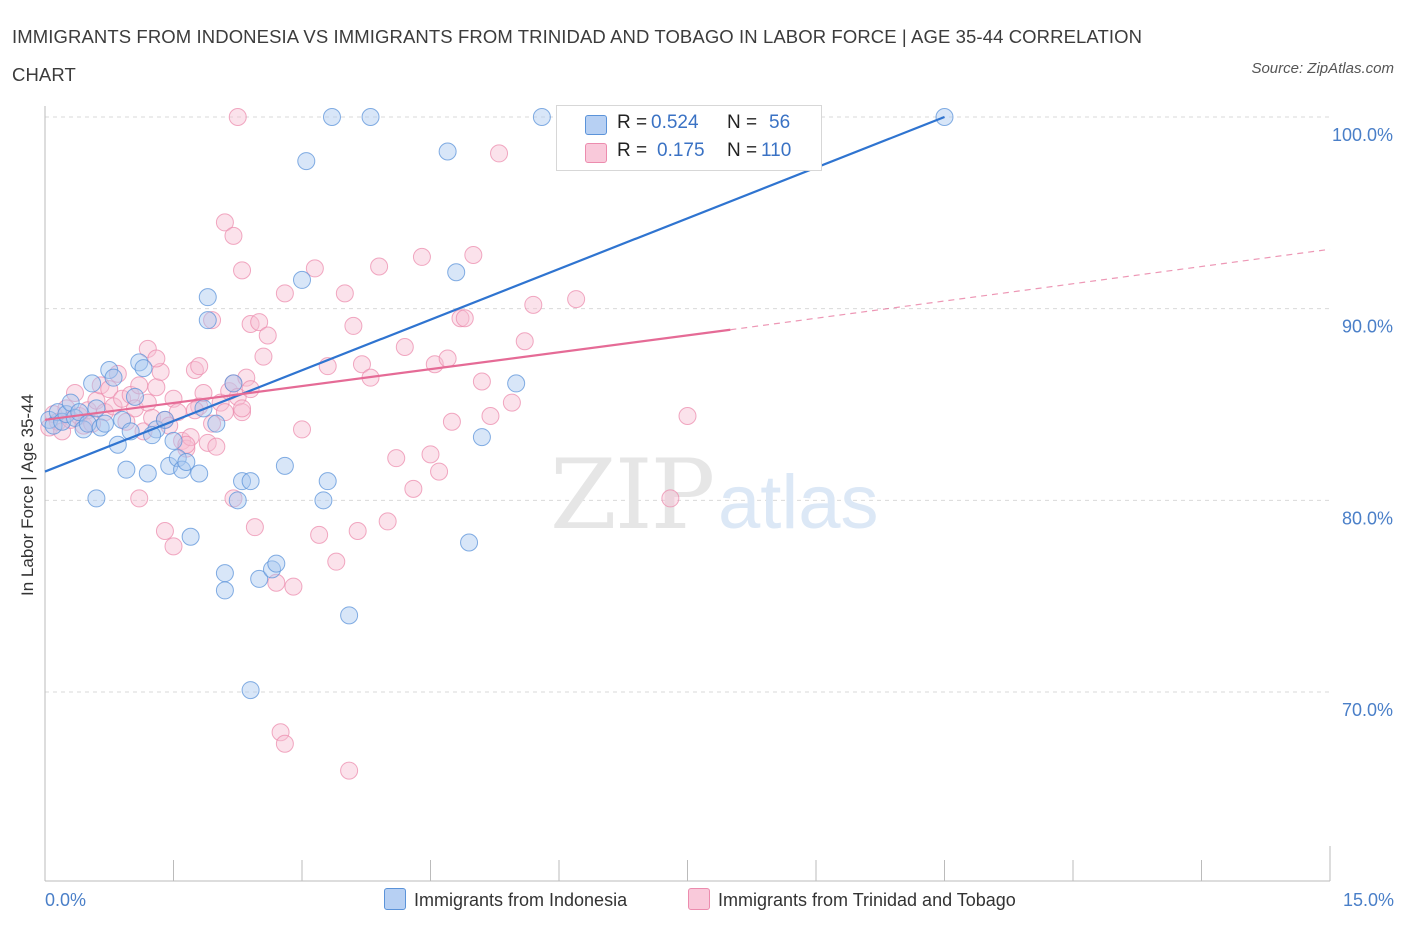 This screenshot has width=1406, height=930. I want to click on watermark-atlas: atlas, so click(798, 502).